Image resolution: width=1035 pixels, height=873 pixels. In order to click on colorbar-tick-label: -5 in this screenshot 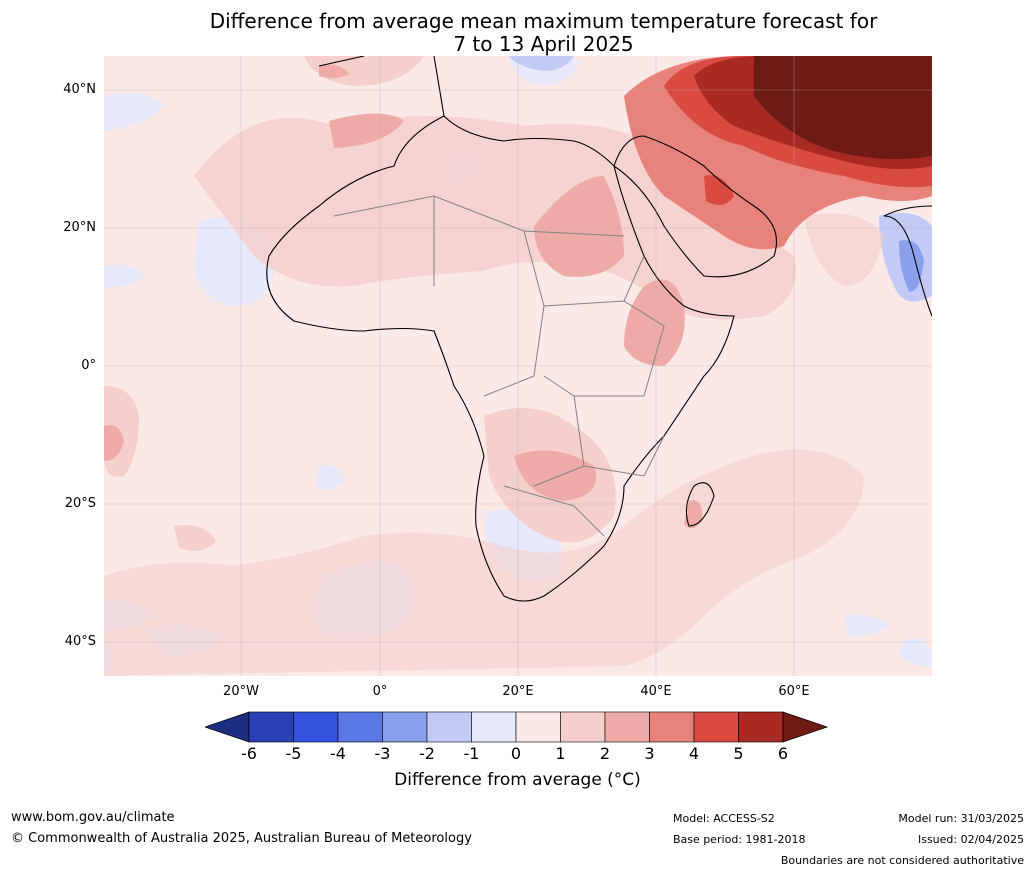, I will do `click(293, 753)`.